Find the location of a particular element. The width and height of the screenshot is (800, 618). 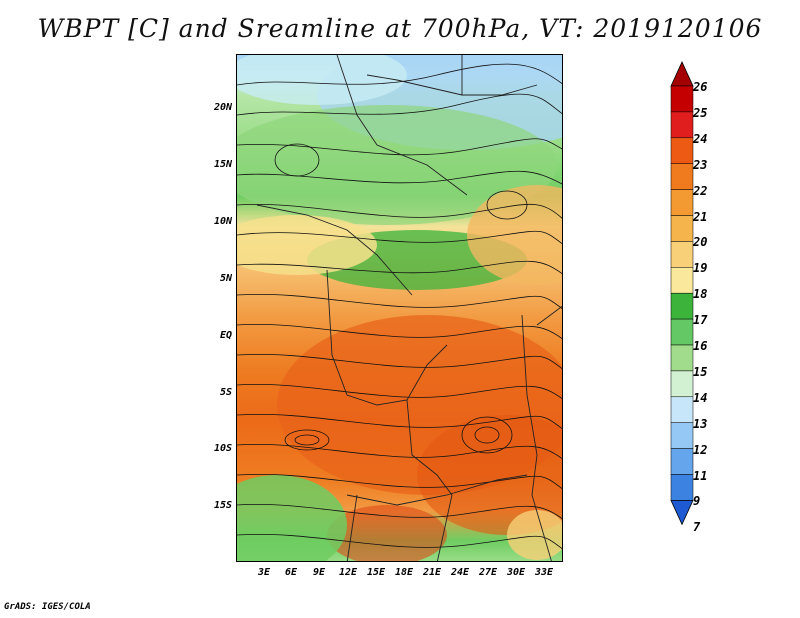

colorbar-arrow-bottom is located at coordinates (682, 512).